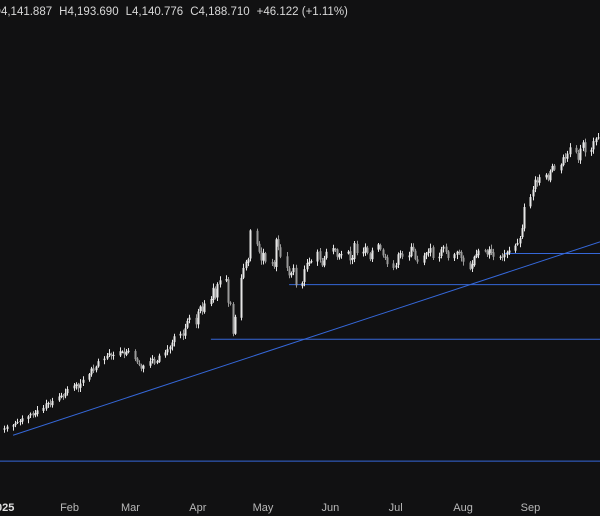  What do you see at coordinates (194, 12) in the screenshot?
I see `ohlc-close-prefix: C` at bounding box center [194, 12].